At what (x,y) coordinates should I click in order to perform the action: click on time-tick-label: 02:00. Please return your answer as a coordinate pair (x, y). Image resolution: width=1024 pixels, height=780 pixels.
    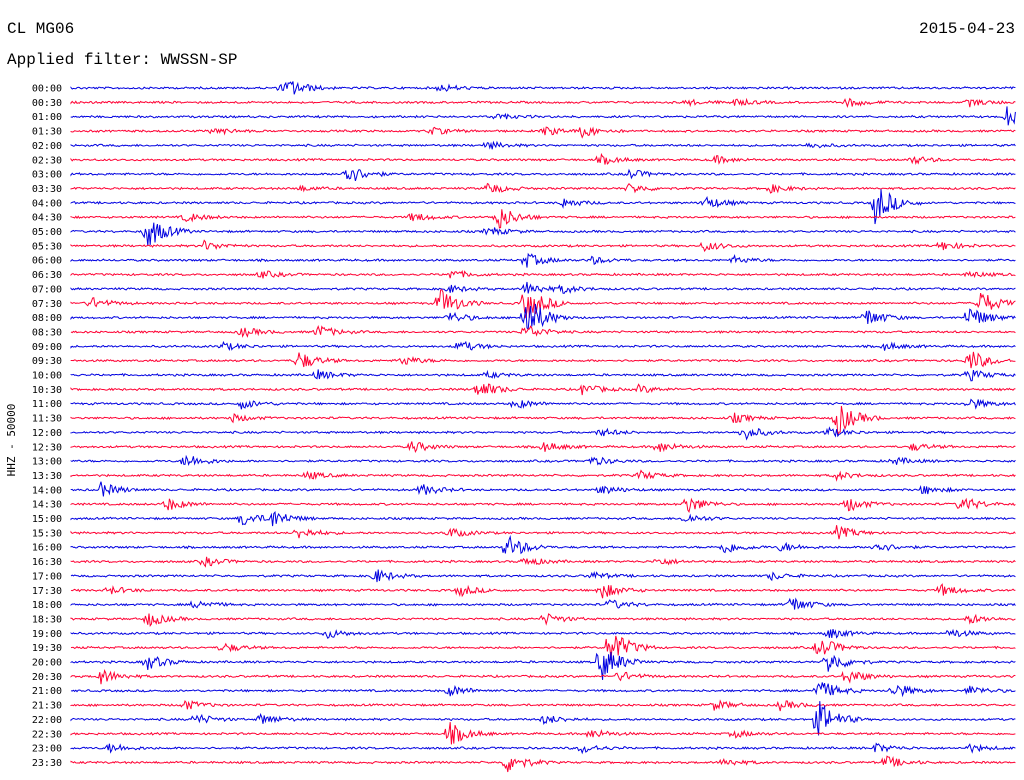
    Looking at the image, I should click on (47, 146).